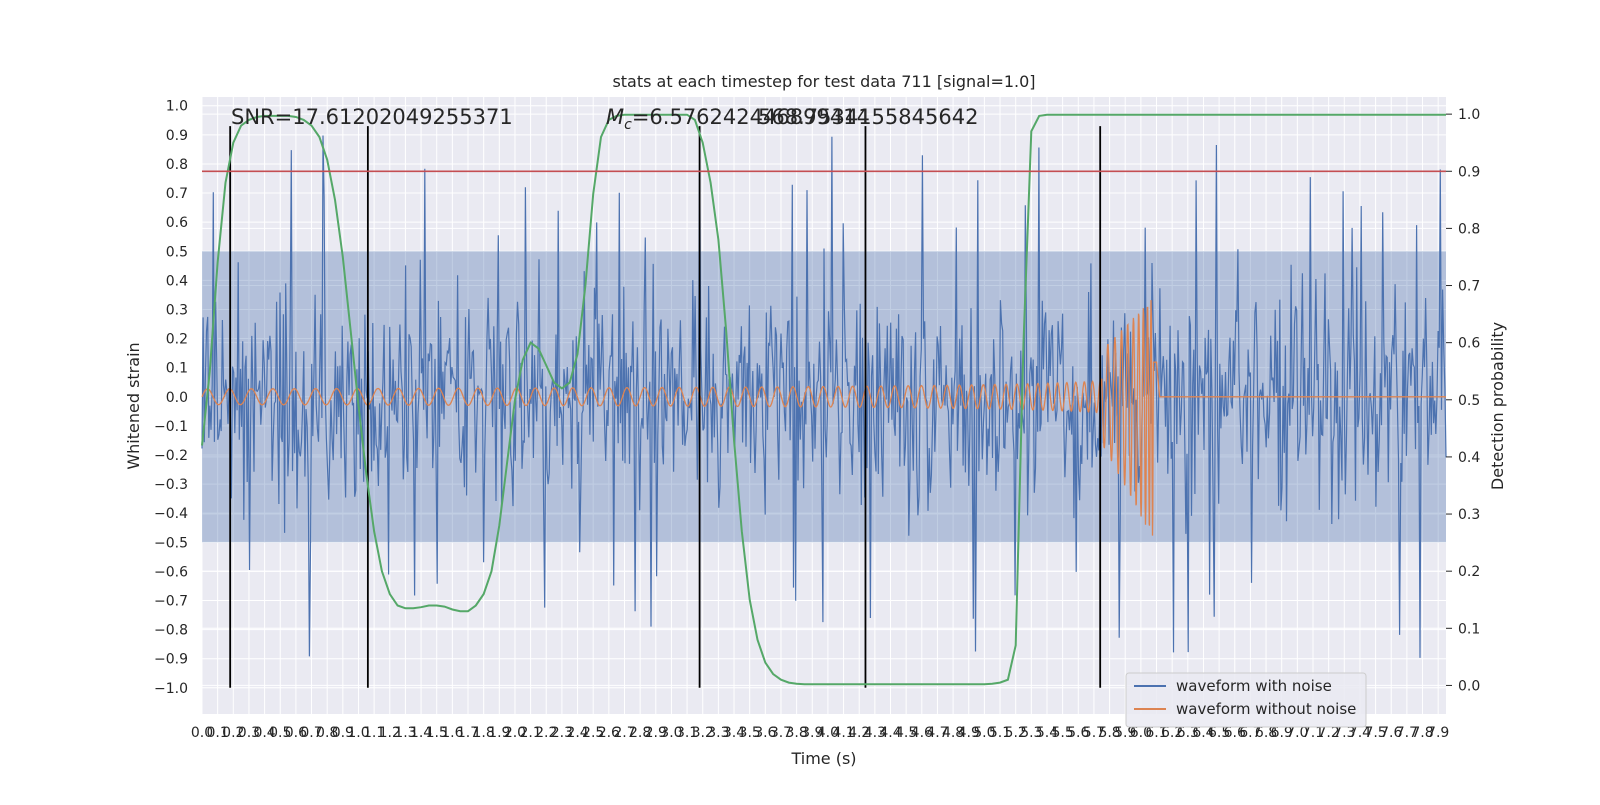  What do you see at coordinates (171, 660) in the screenshot?
I see `y-tick-label-left: −0.9` at bounding box center [171, 660].